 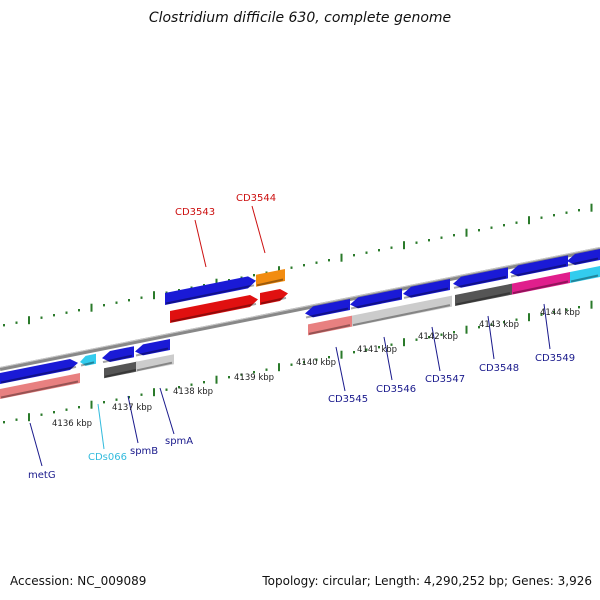 I want to click on kbp-label: 4141 kbp, so click(x=377, y=350).